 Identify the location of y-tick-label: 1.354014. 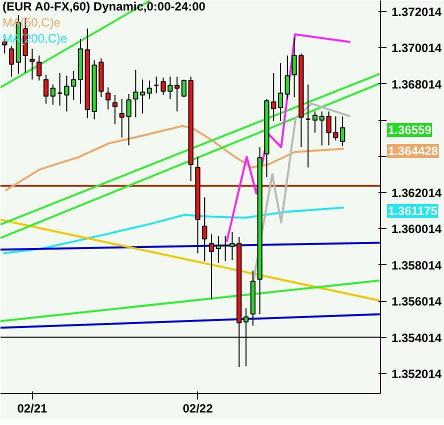
(417, 337).